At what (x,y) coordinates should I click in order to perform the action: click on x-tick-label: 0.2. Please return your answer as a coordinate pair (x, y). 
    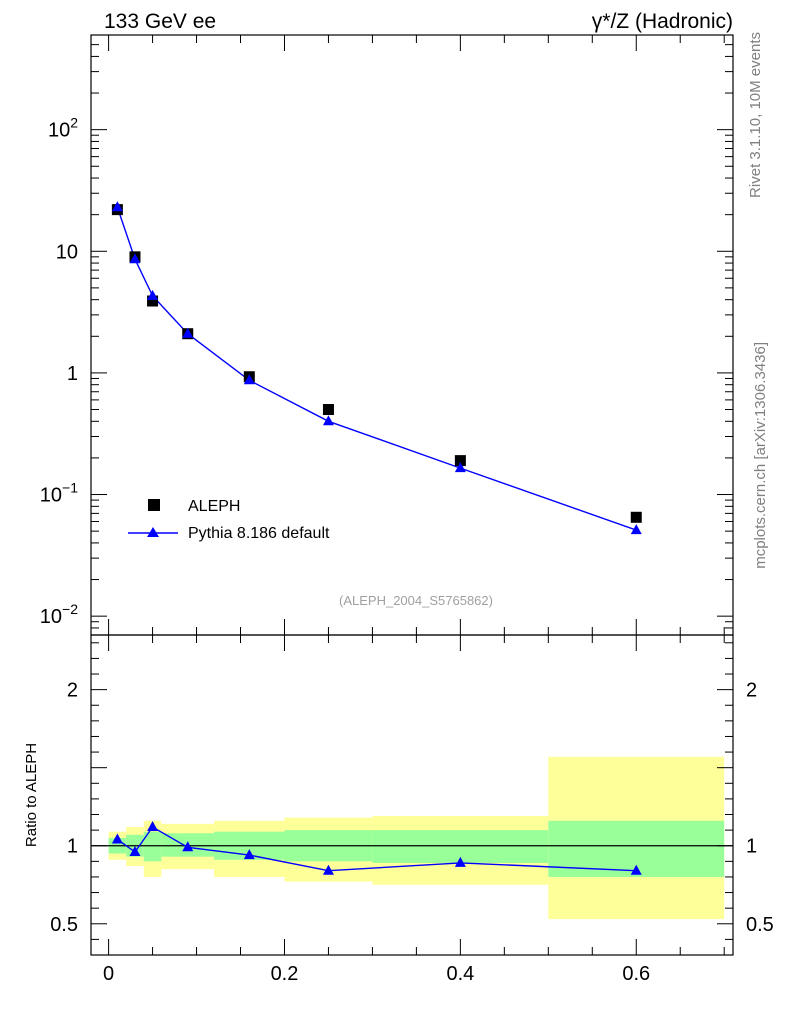
    Looking at the image, I should click on (285, 974).